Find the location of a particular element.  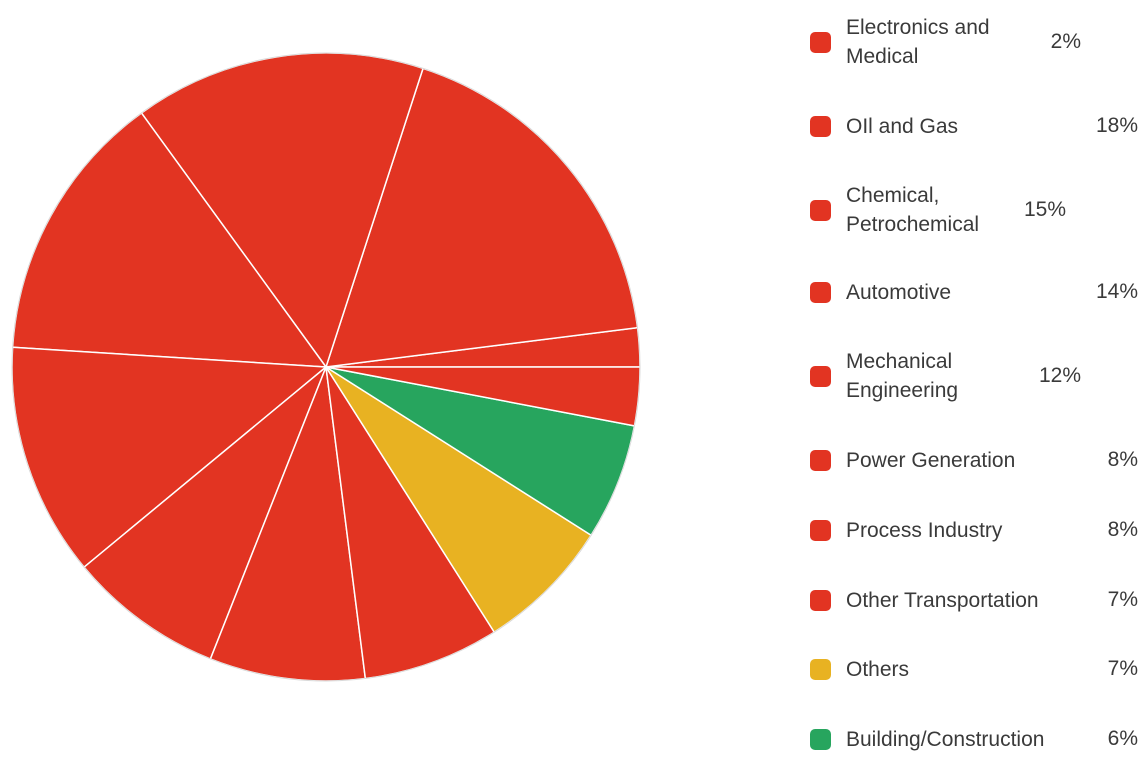

legend-item-process-industry: Process Industry 8% is located at coordinates (974, 530).